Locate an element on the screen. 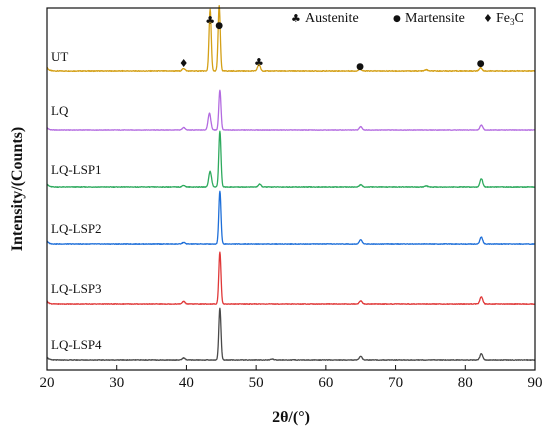  series-label-ut: UT is located at coordinates (59, 56).